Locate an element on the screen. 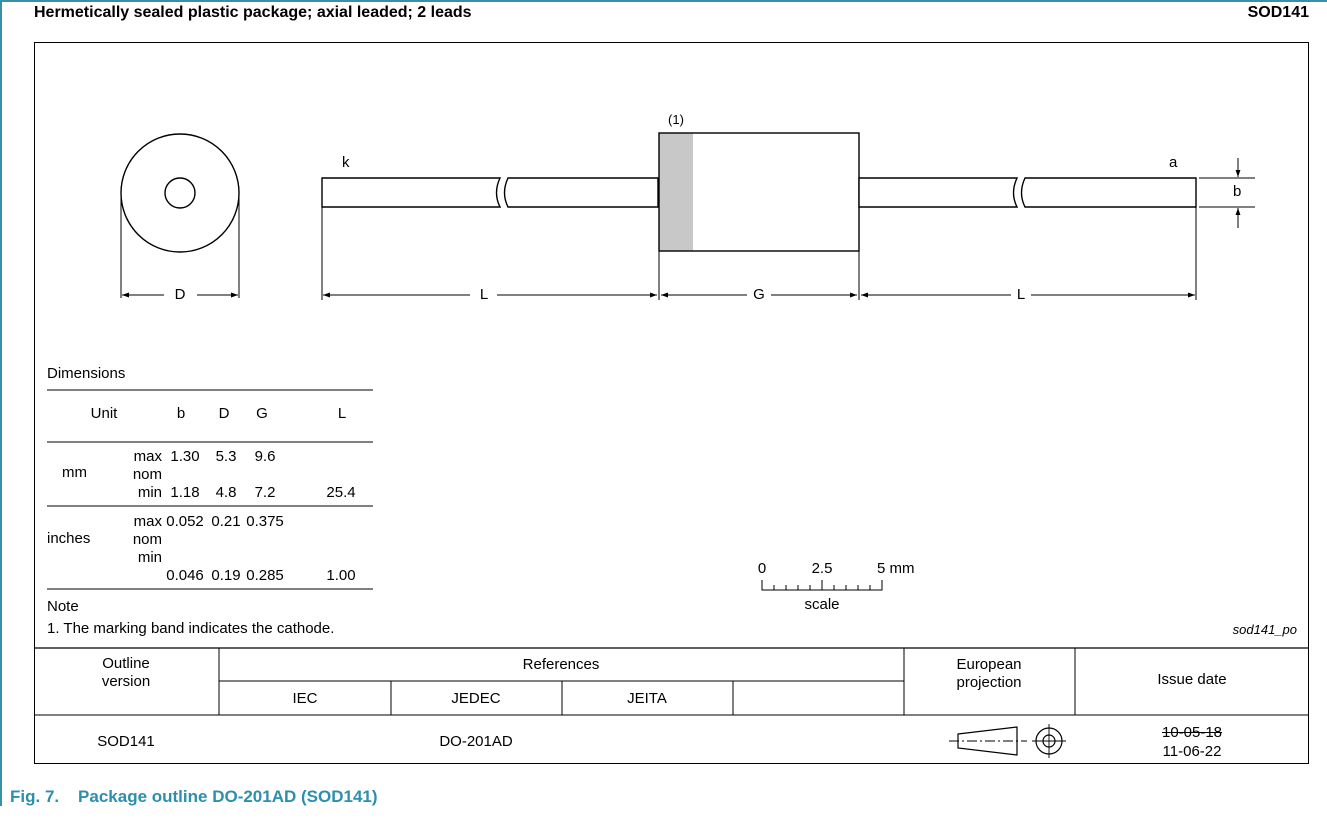 Image resolution: width=1327 pixels, height=823 pixels. scale-mid: 2.5 is located at coordinates (822, 568).